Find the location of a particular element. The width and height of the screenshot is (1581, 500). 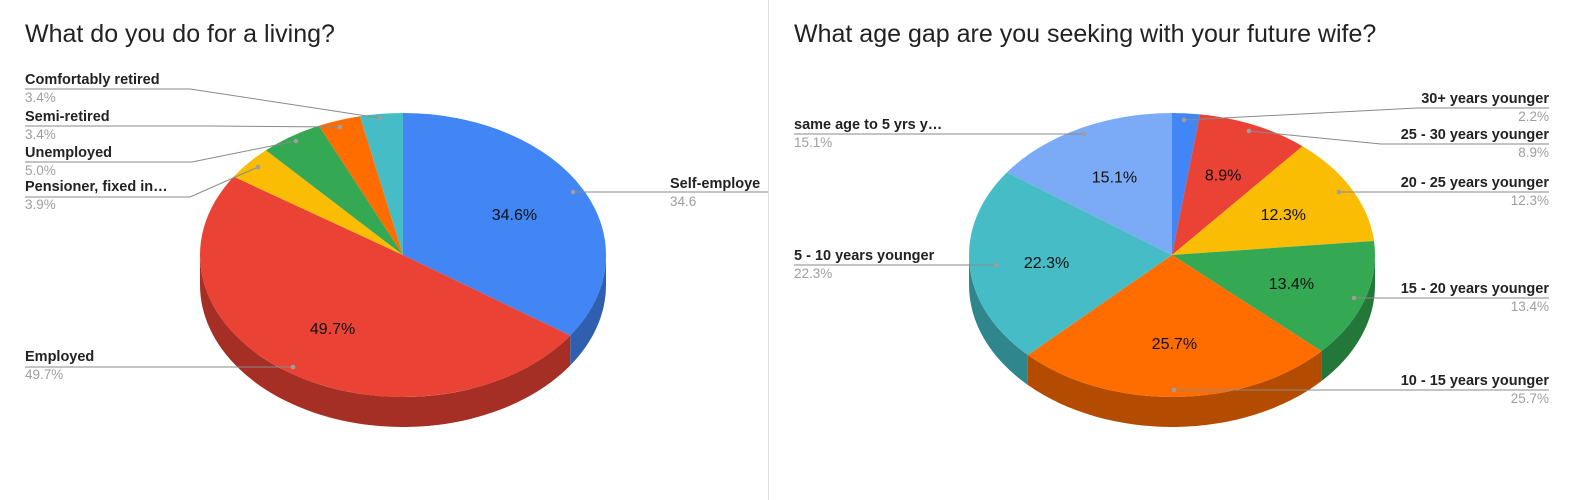

pie-side-employed is located at coordinates (385, 341).